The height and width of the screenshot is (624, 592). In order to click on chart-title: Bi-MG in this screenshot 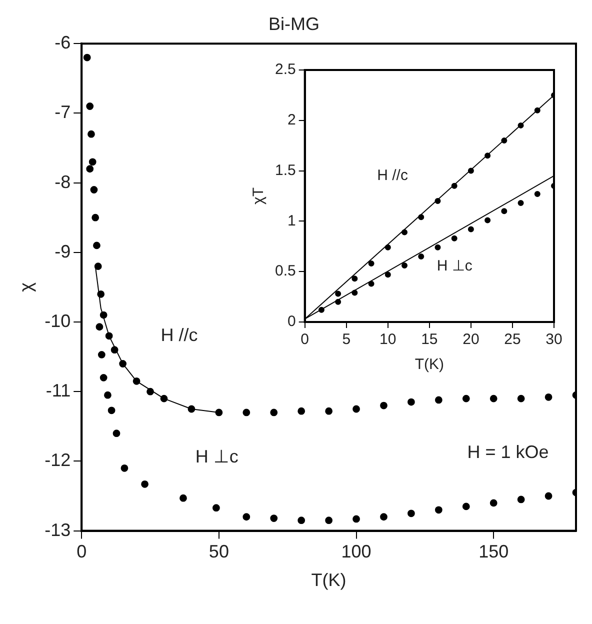, I will do `click(294, 24)`.